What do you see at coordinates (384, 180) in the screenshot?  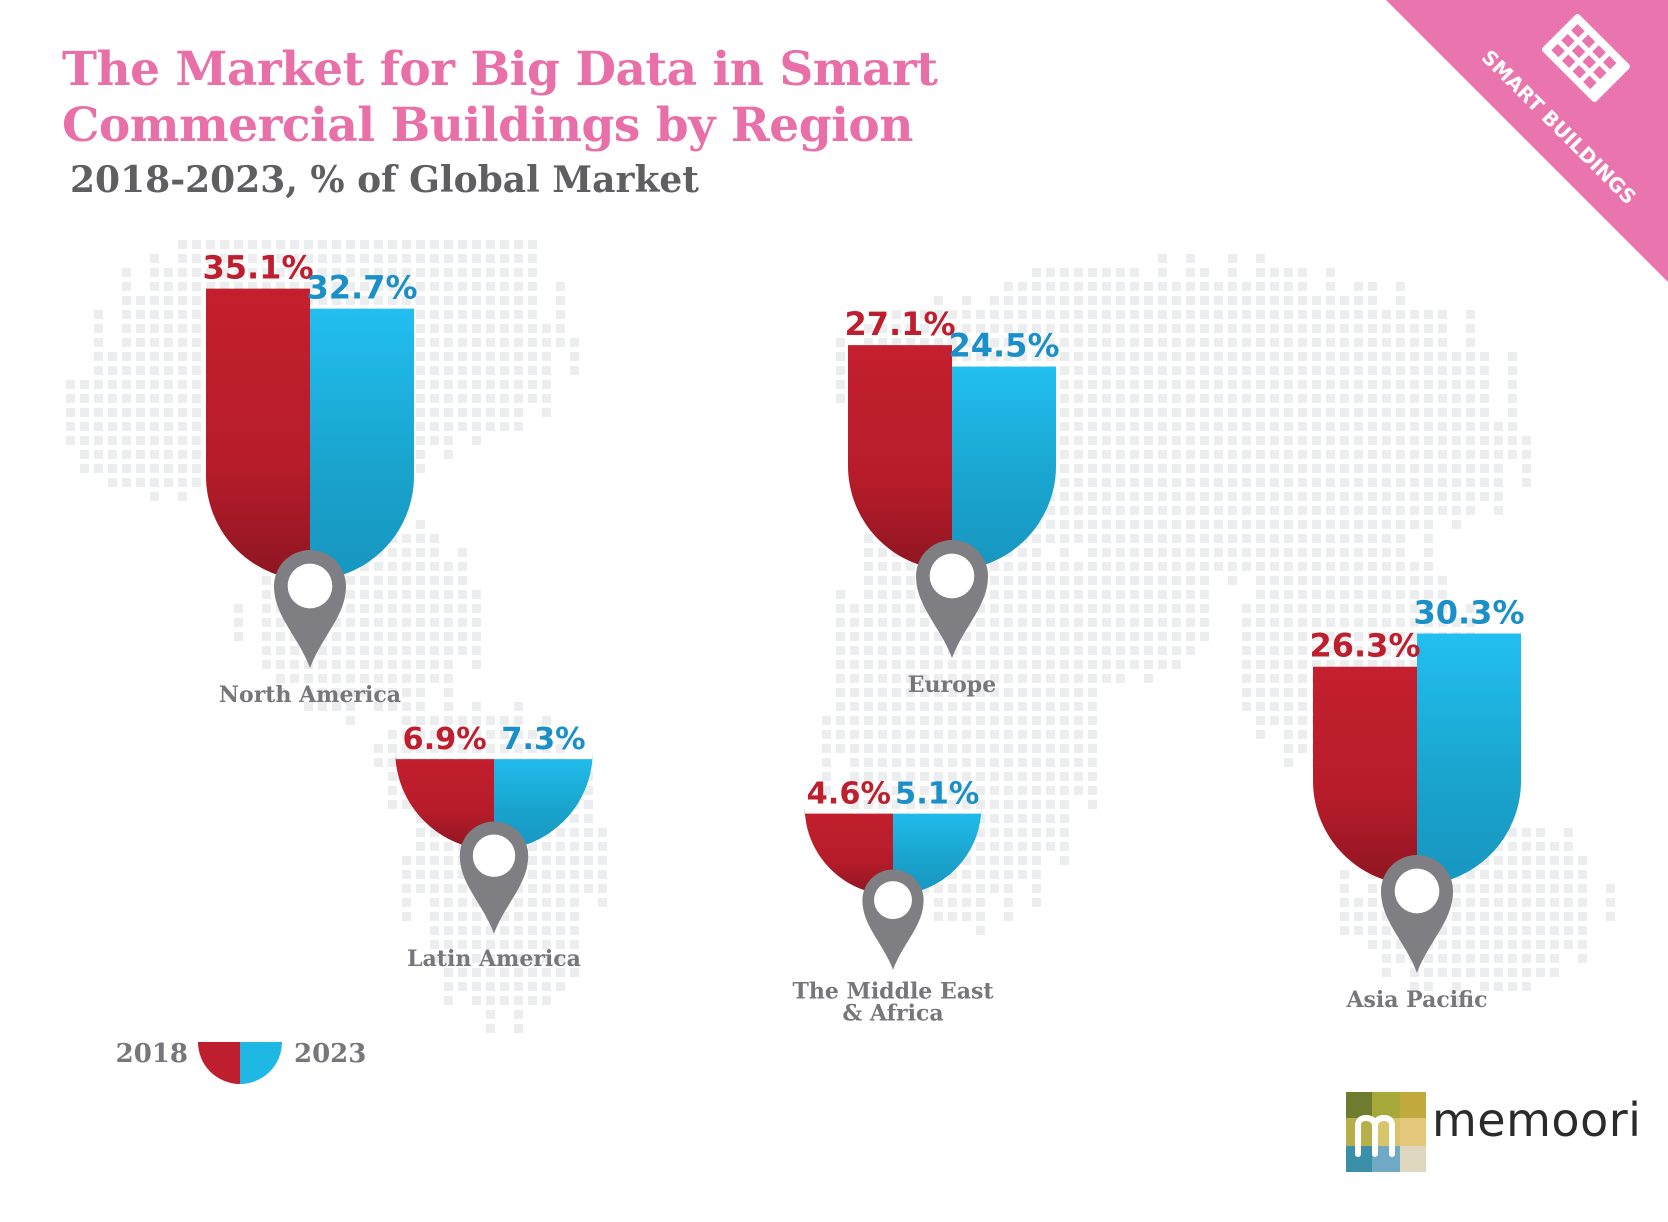 I see `chart-subtitle: 2018-2023, % of Global Market` at bounding box center [384, 180].